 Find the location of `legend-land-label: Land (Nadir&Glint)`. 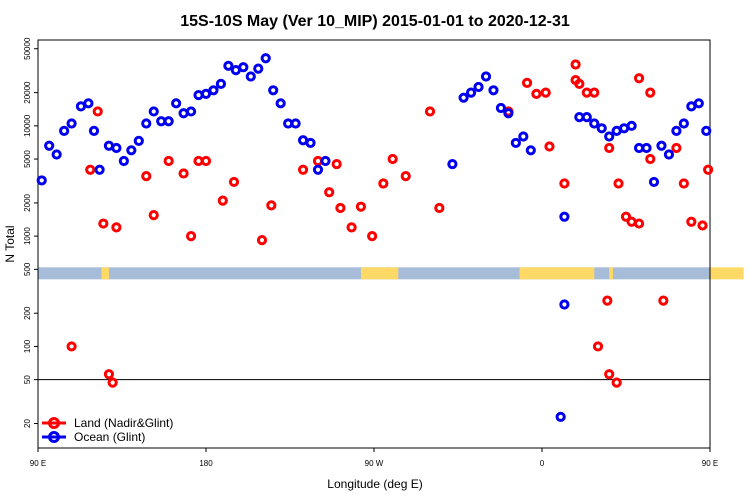

legend-land-label: Land (Nadir&Glint) is located at coordinates (123, 423).